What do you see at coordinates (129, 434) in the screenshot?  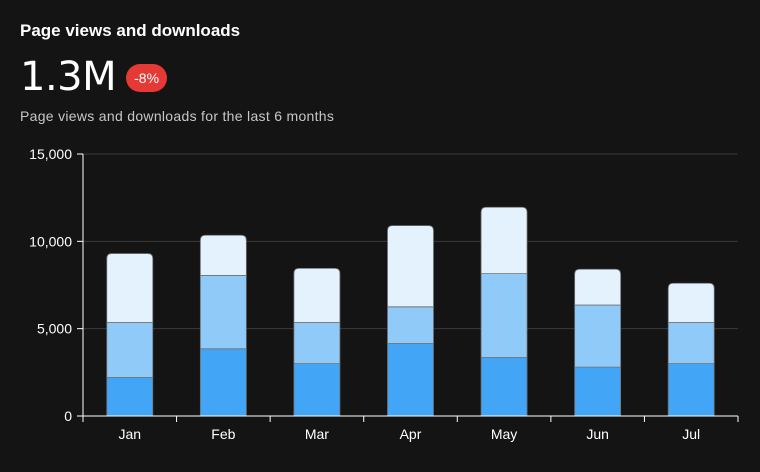 I see `x-tick-label-jan: Jan` at bounding box center [129, 434].